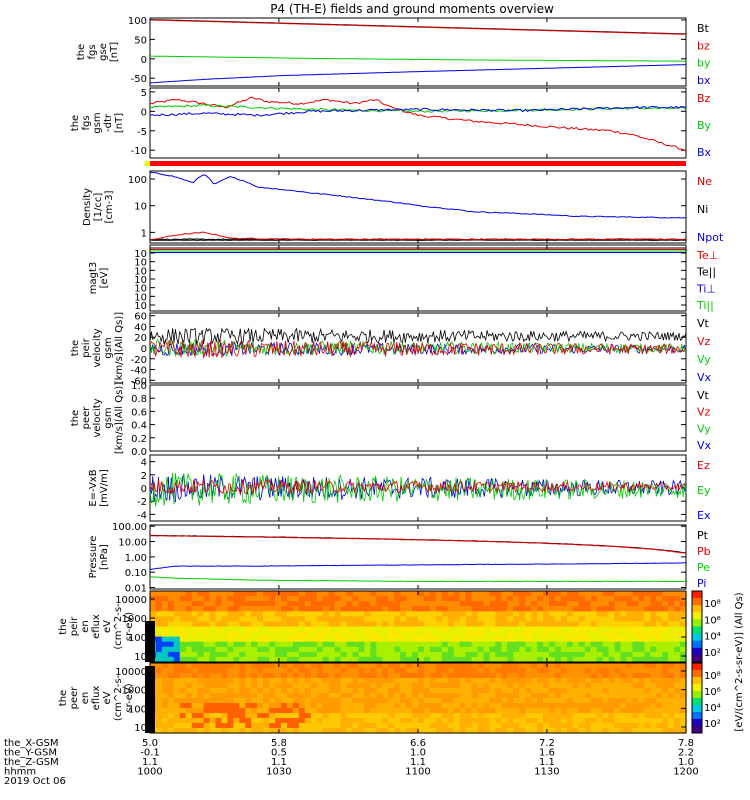 Image resolution: width=750 pixels, height=800 pixels. What do you see at coordinates (104, 488) in the screenshot?
I see `ylabel-line: [mV/m]` at bounding box center [104, 488].